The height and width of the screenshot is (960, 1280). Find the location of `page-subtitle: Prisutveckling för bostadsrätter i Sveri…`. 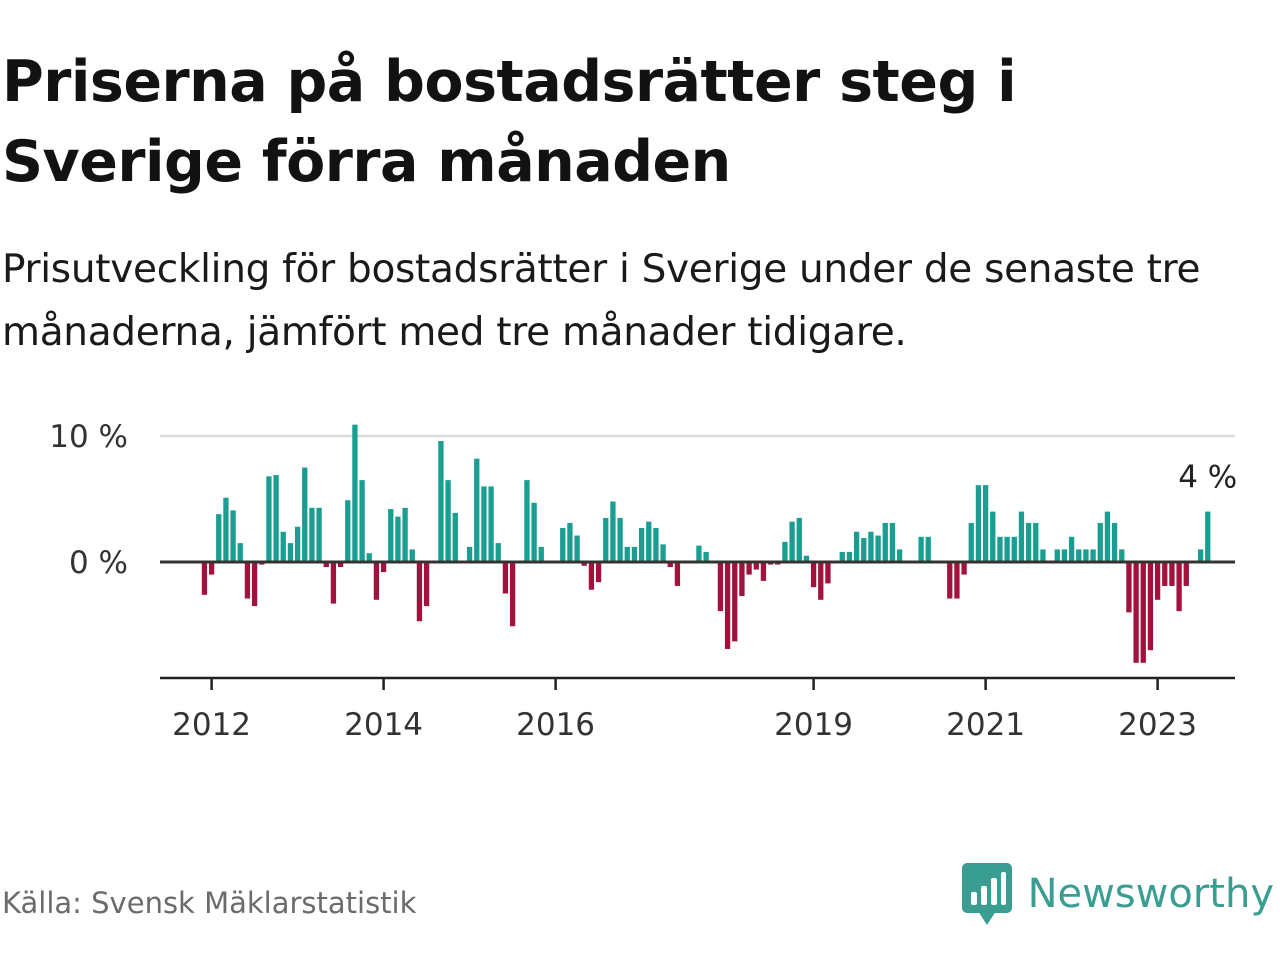

page-subtitle: Prisutveckling för bostadsrätter i Sveri… is located at coordinates (601, 301).